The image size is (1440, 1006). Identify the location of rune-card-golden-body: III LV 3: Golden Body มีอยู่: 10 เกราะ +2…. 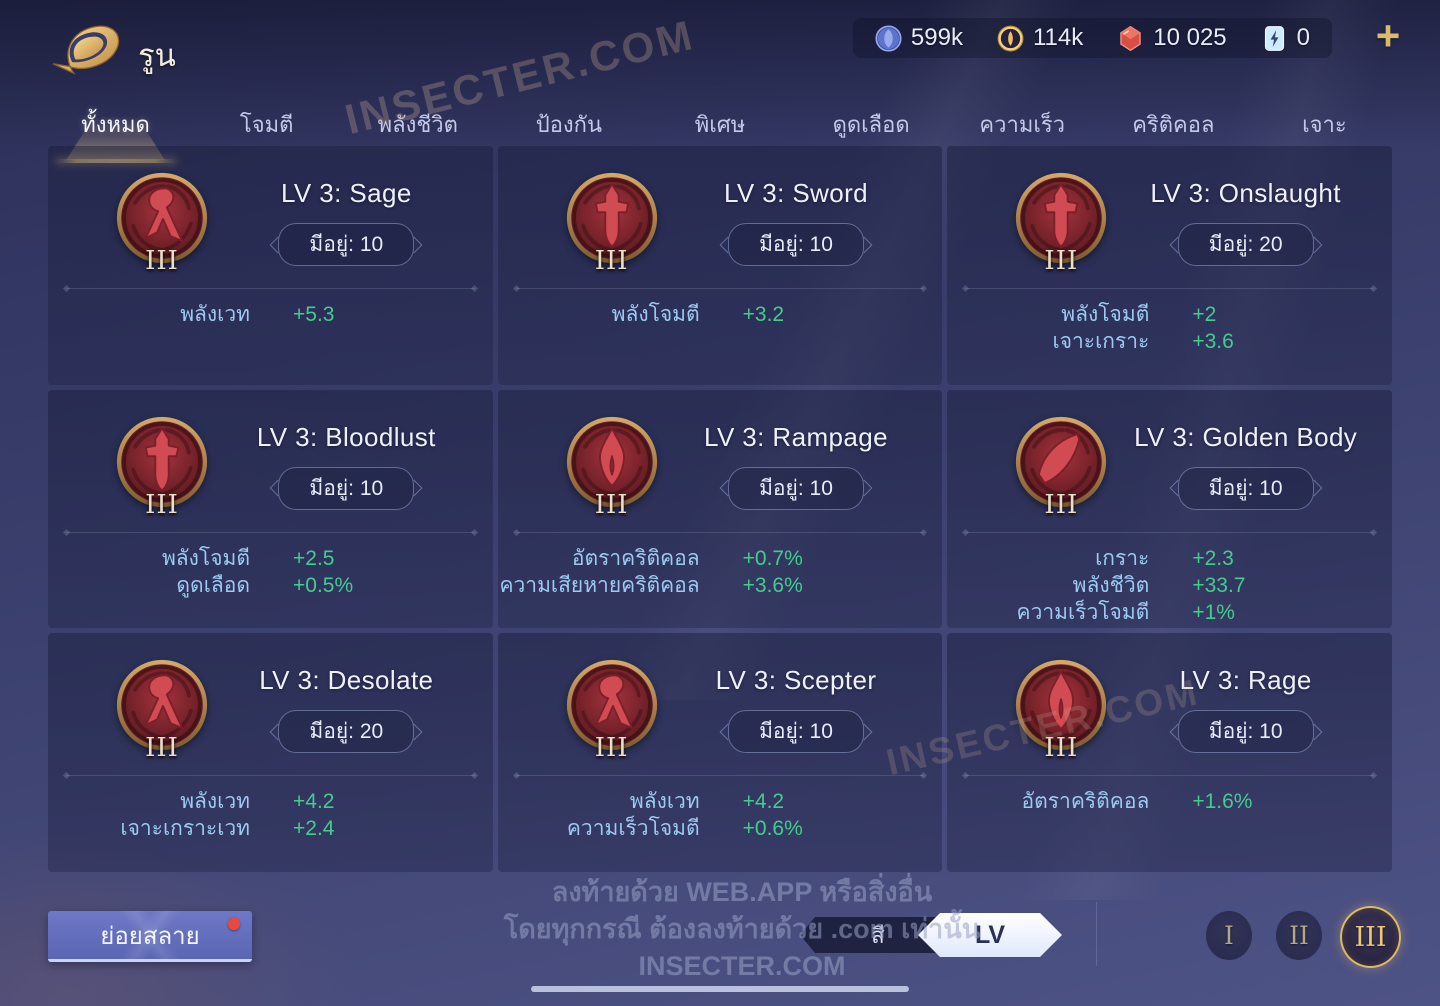
(1169, 509).